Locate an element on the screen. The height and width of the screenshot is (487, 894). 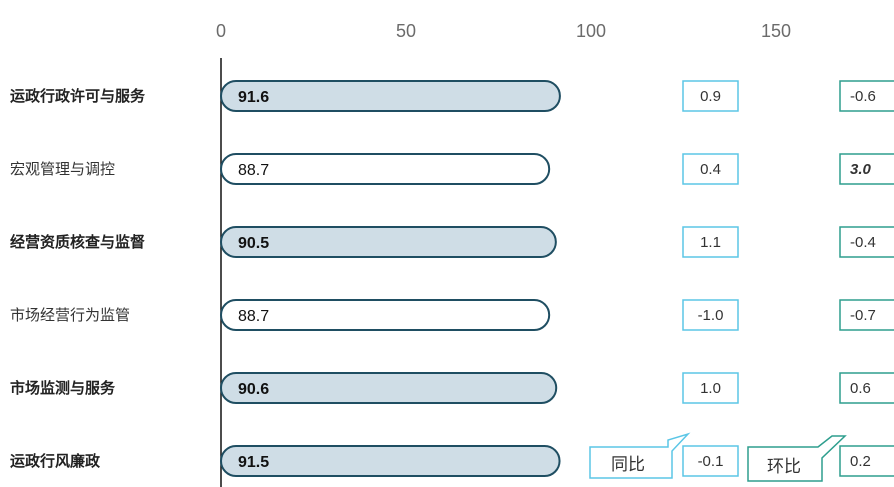
bar-value-label: 90.6 is located at coordinates (253, 389).